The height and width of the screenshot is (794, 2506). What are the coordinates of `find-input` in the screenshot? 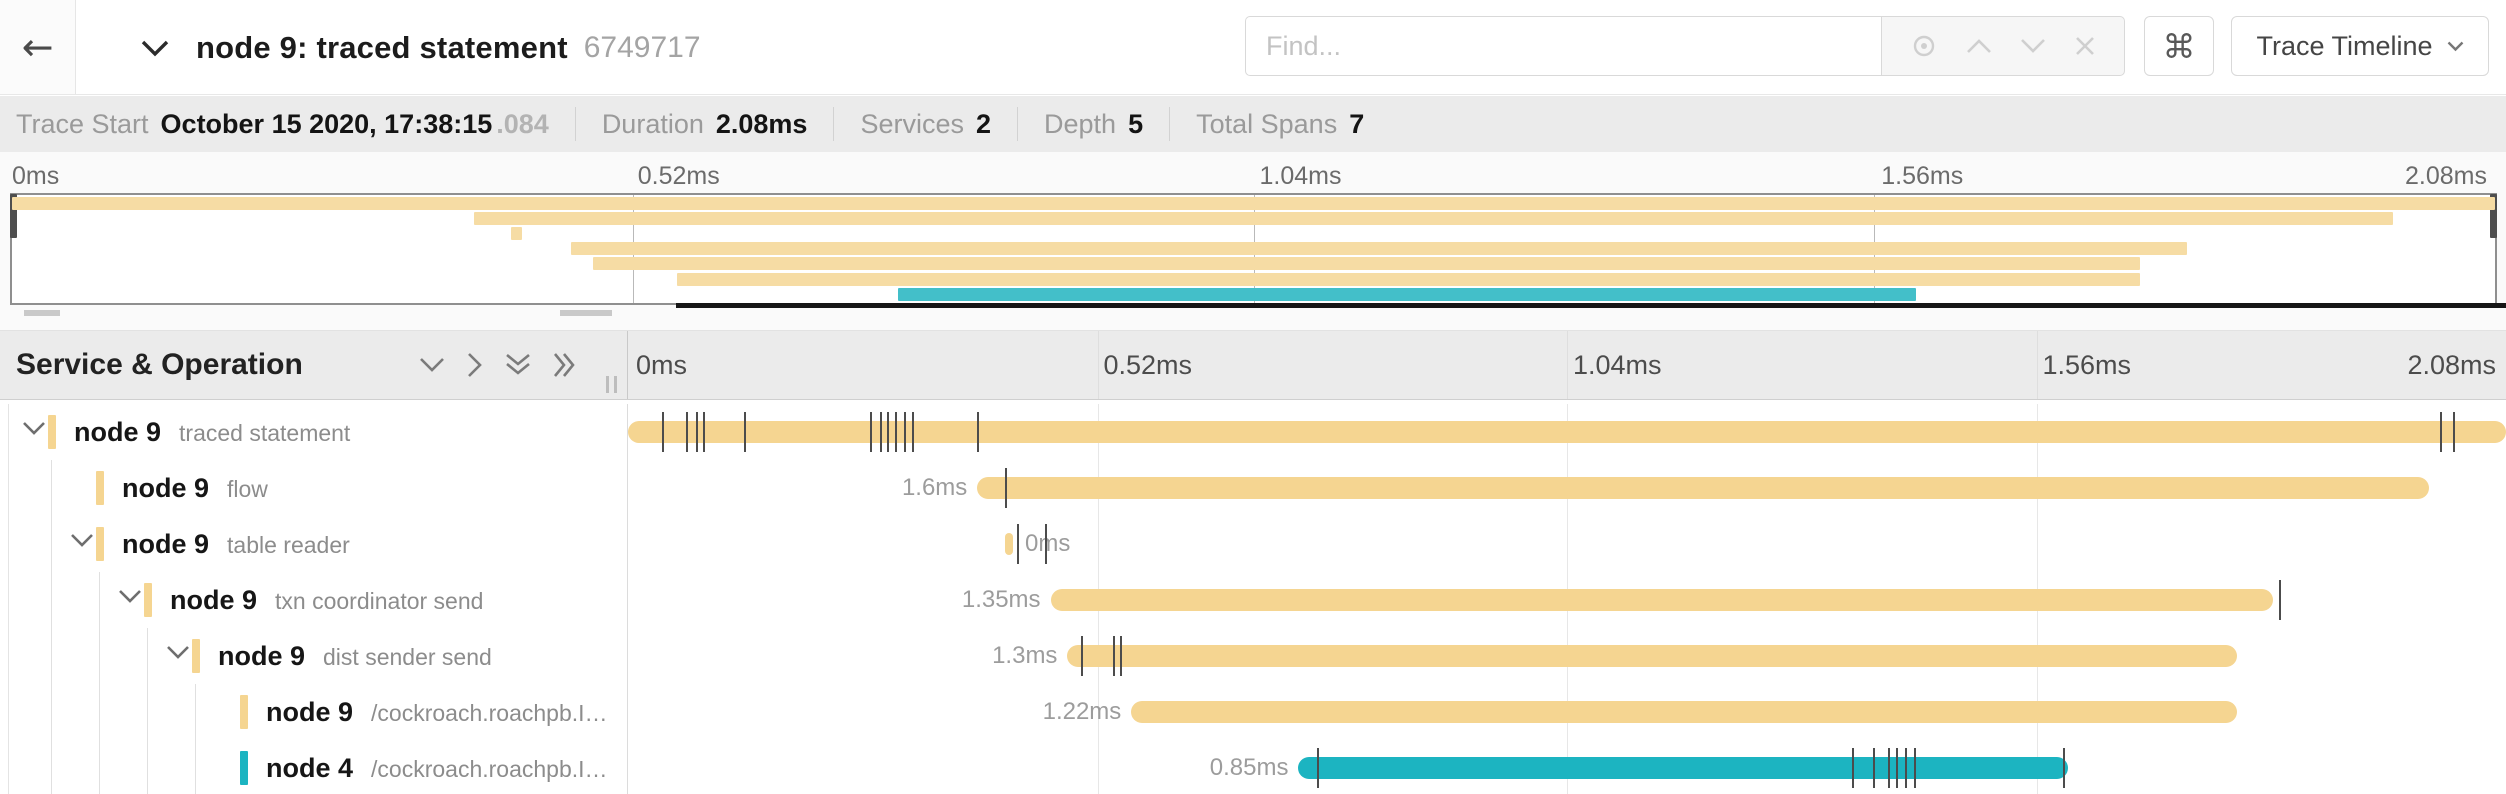 It's located at (1563, 46).